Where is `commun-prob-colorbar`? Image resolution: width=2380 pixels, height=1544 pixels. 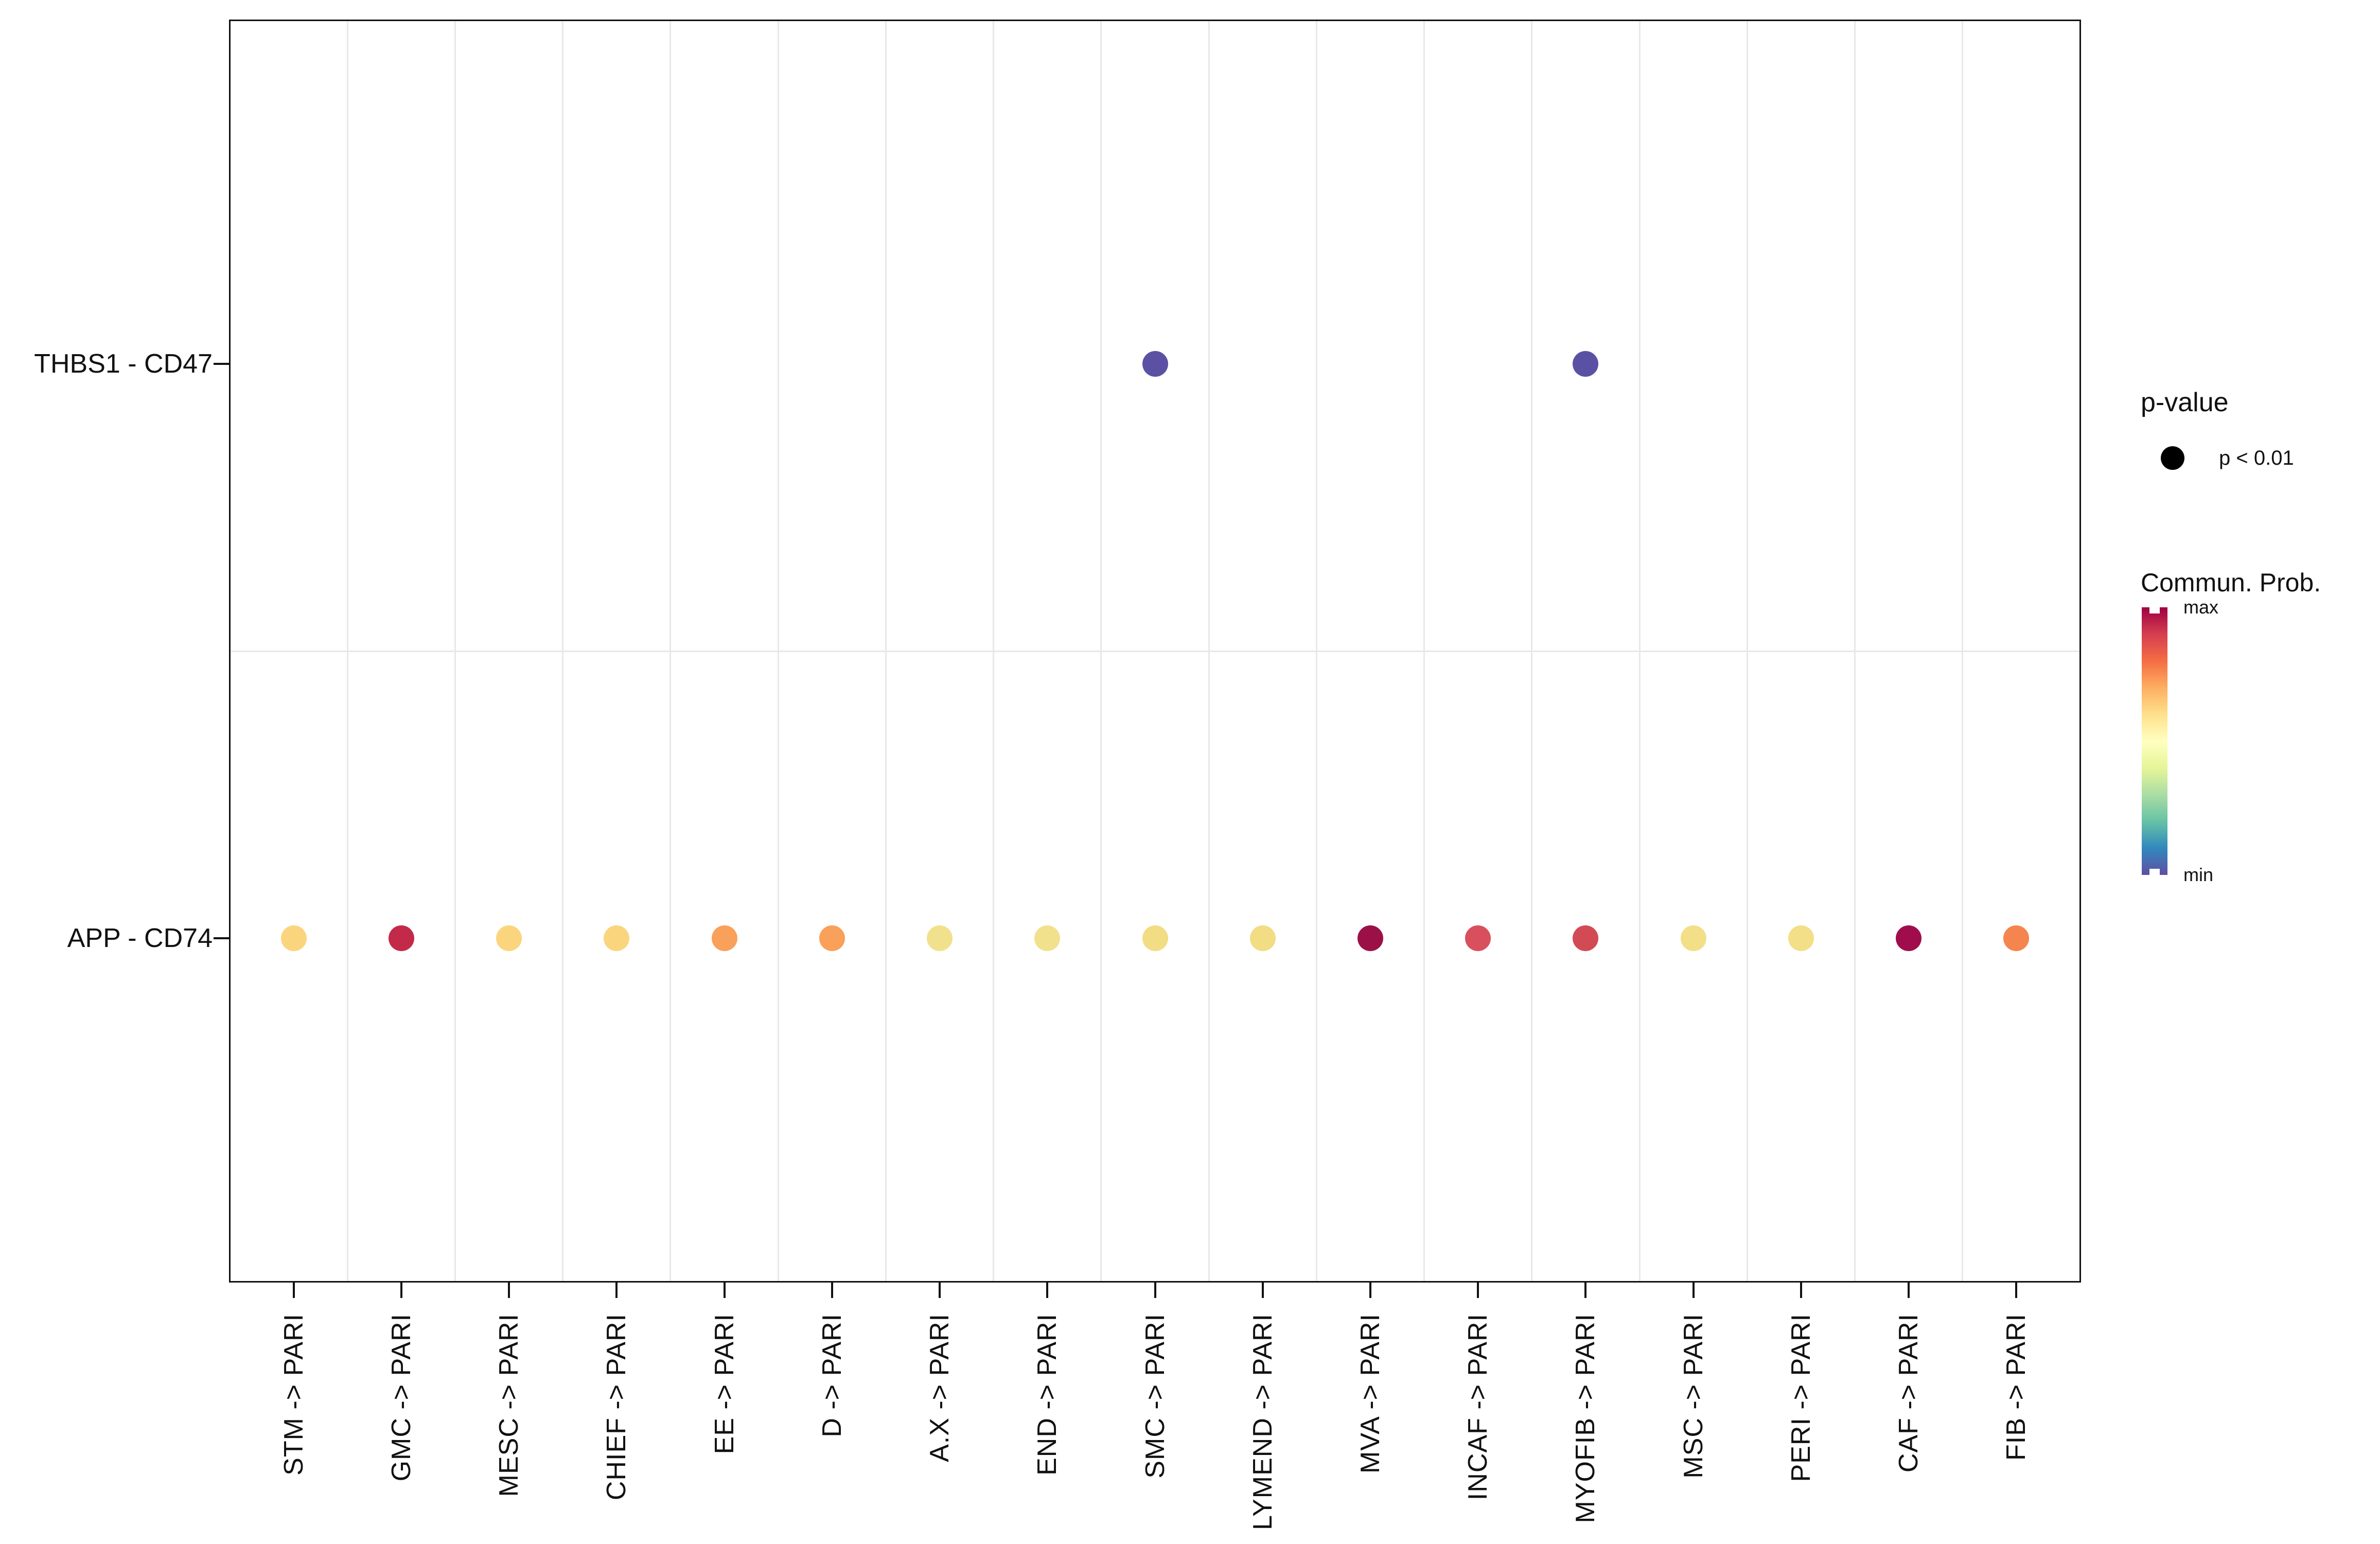 commun-prob-colorbar is located at coordinates (2154, 741).